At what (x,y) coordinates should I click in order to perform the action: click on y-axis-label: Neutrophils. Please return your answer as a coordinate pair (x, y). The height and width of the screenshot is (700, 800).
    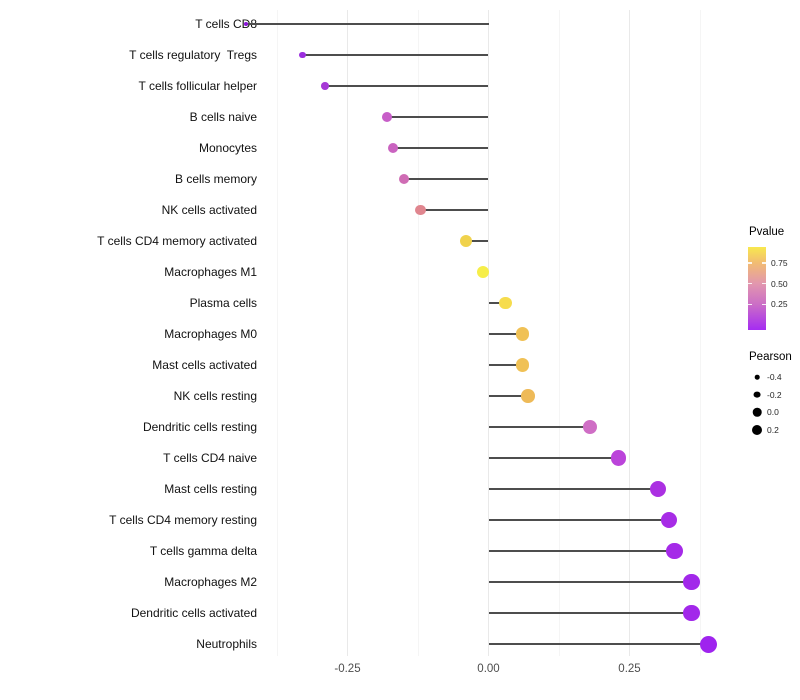
    Looking at the image, I should click on (226, 644).